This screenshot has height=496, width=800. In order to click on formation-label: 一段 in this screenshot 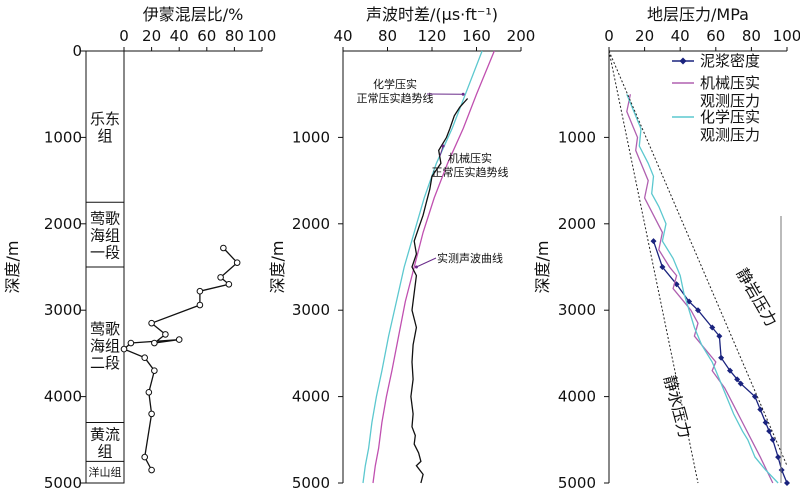, I will do `click(105, 253)`.